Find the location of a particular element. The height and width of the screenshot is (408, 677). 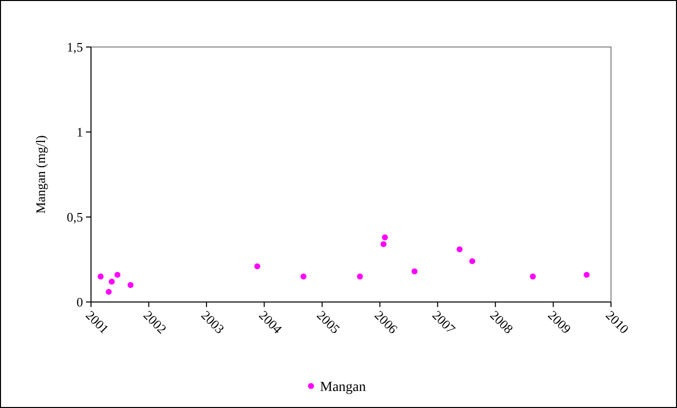

y-tick-label: 1 is located at coordinates (79, 132).